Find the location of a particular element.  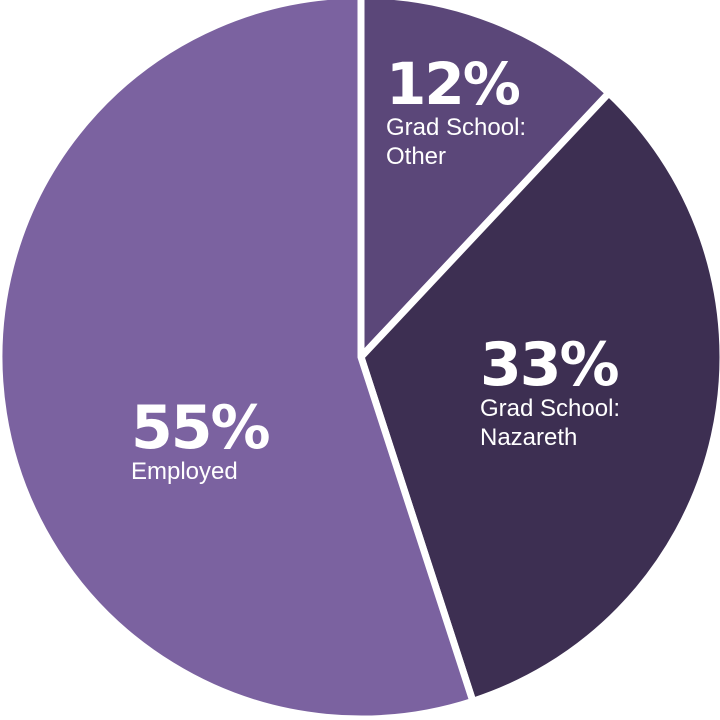

slice-percent-employed: 55% is located at coordinates (200, 428).